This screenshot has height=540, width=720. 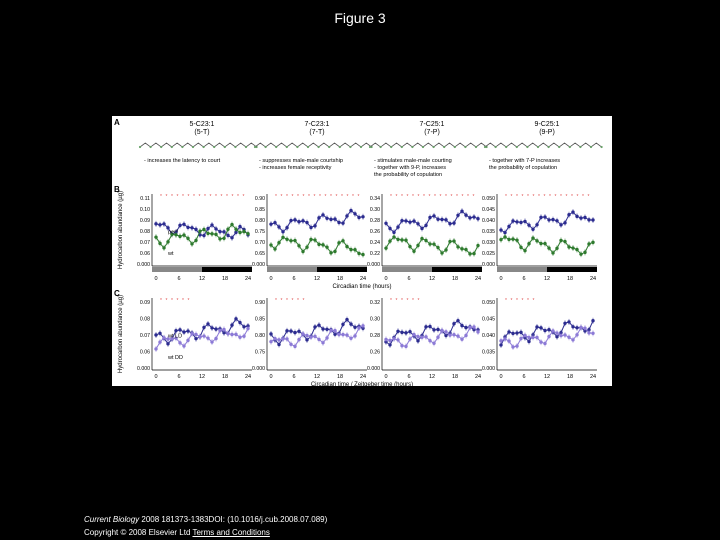 I want to click on series-per-line, so click(x=317, y=221).